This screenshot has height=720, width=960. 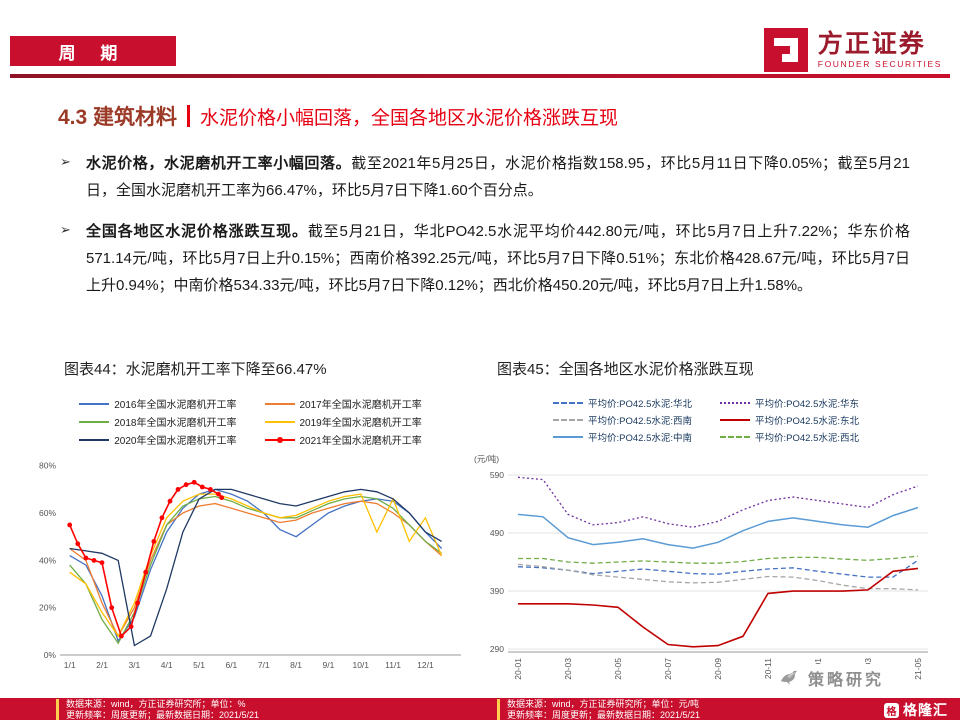 I want to click on legend-item: 平均价:PO42.5水泥:华北, so click(x=622, y=403).